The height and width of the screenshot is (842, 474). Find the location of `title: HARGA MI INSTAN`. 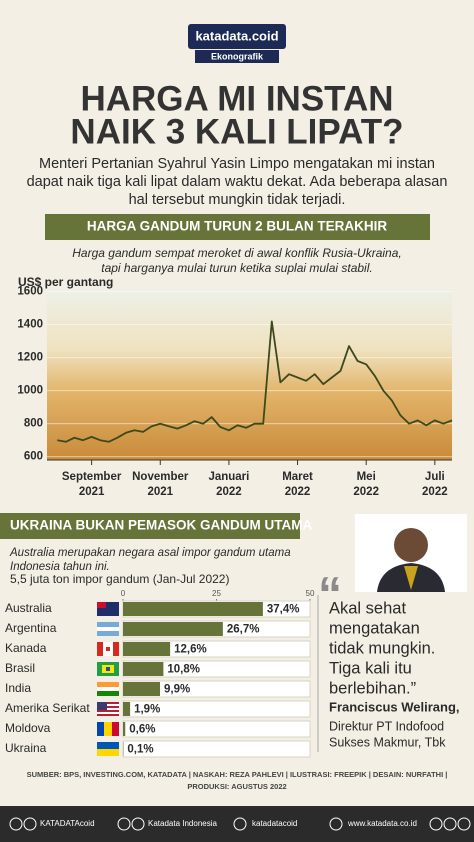

title: HARGA MI INSTAN is located at coordinates (236, 98).